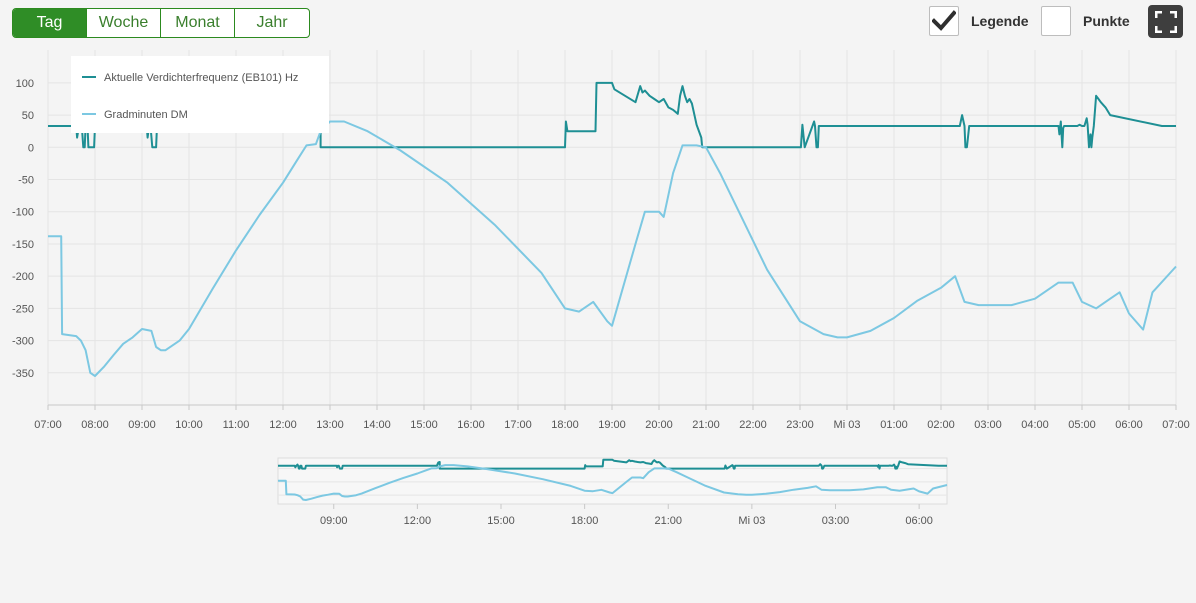 Image resolution: width=1196 pixels, height=603 pixels. What do you see at coordinates (23, 245) in the screenshot?
I see `y-tick-label: -150` at bounding box center [23, 245].